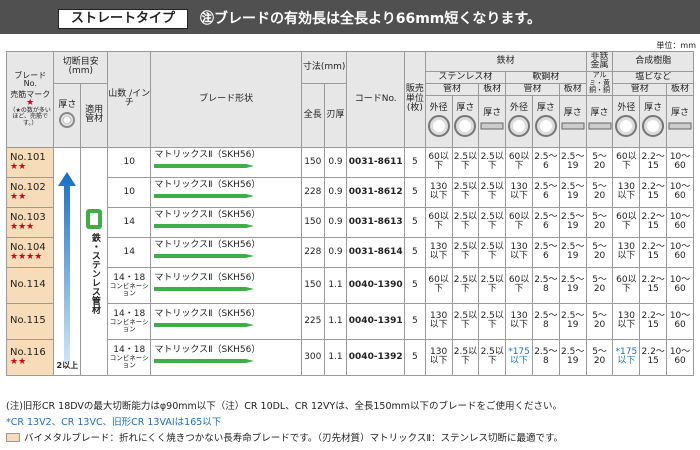 This screenshot has width=700, height=450. What do you see at coordinates (30, 357) in the screenshot?
I see `row-blade-no: No.116 ★★` at bounding box center [30, 357].